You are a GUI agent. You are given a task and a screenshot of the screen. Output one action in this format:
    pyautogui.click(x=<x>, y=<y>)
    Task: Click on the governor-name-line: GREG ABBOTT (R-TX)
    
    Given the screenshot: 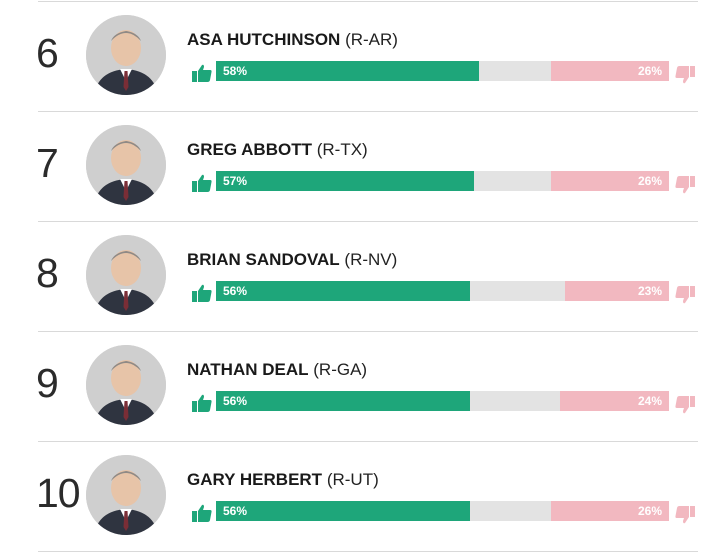 What is the action you would take?
    pyautogui.click(x=277, y=150)
    